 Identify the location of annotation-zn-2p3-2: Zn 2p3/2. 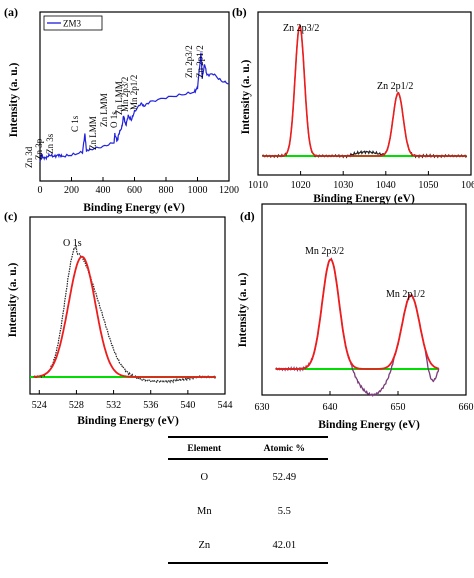
(301, 28).